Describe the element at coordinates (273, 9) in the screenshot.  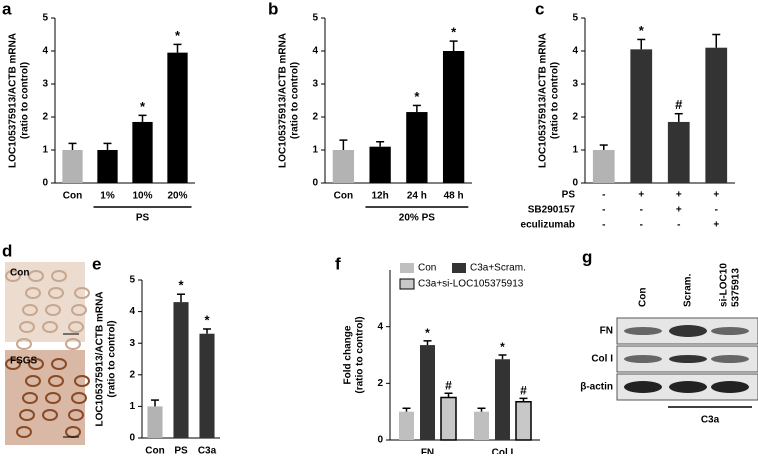
I see `panel-label: b` at that location.